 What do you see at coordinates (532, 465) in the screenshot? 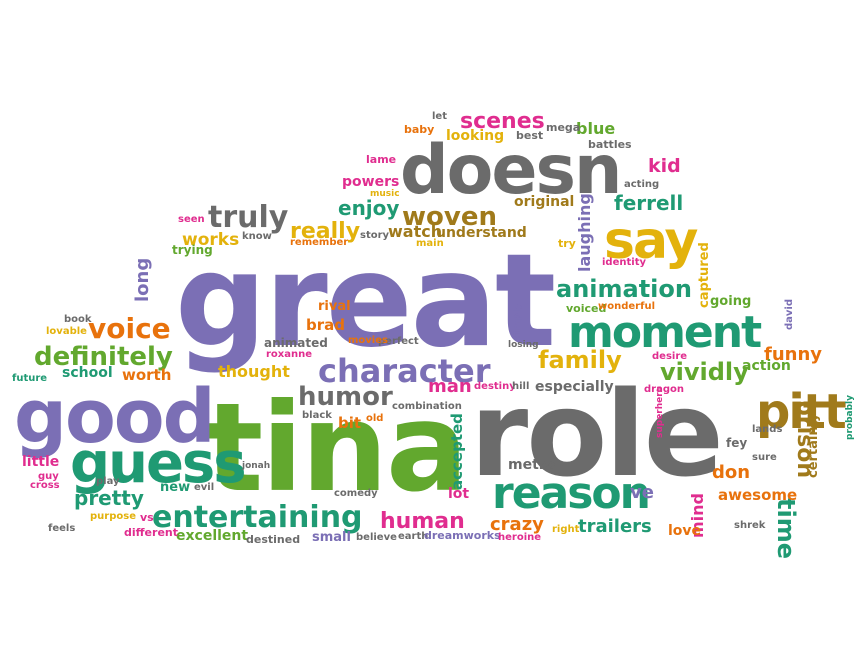
I see `word-metro: metro` at bounding box center [532, 465].